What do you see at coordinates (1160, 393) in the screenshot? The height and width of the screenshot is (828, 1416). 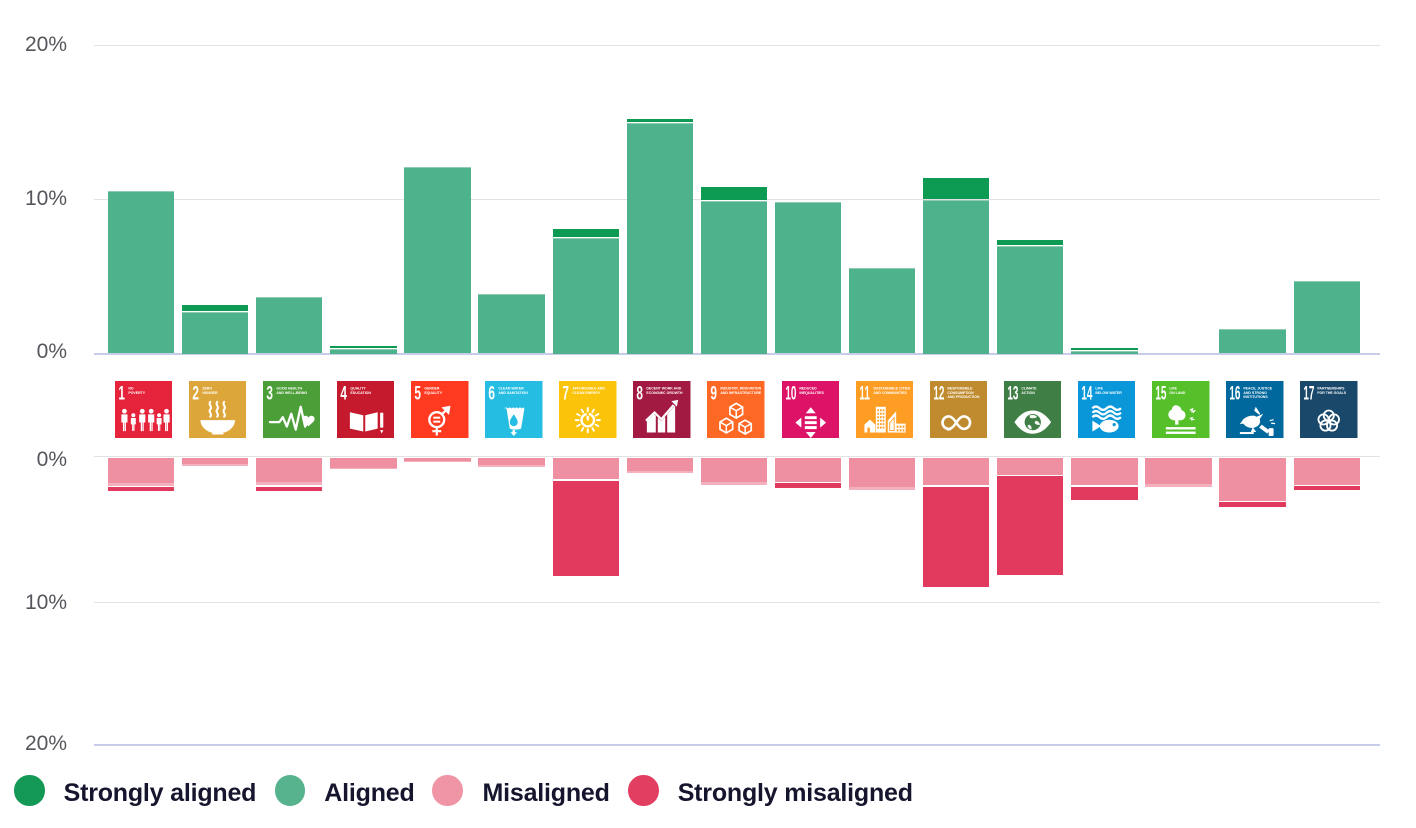 I see `svg-text: 15` at bounding box center [1160, 393].